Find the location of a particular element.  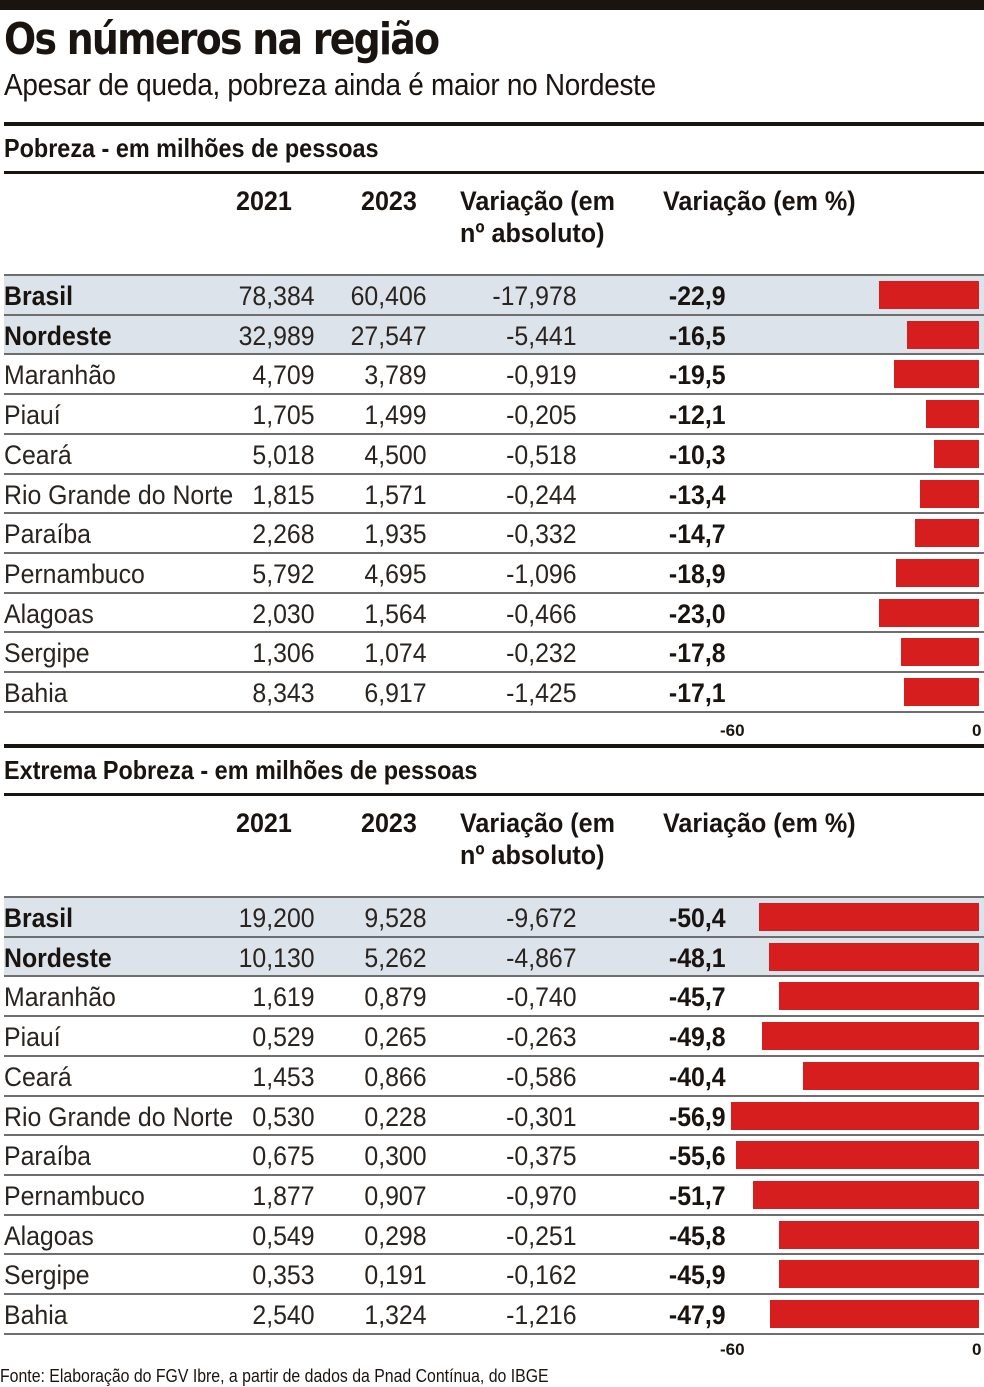

table-row: Pernambuco 5,792 4,695 -1,096 -18,9 is located at coordinates (494, 571).